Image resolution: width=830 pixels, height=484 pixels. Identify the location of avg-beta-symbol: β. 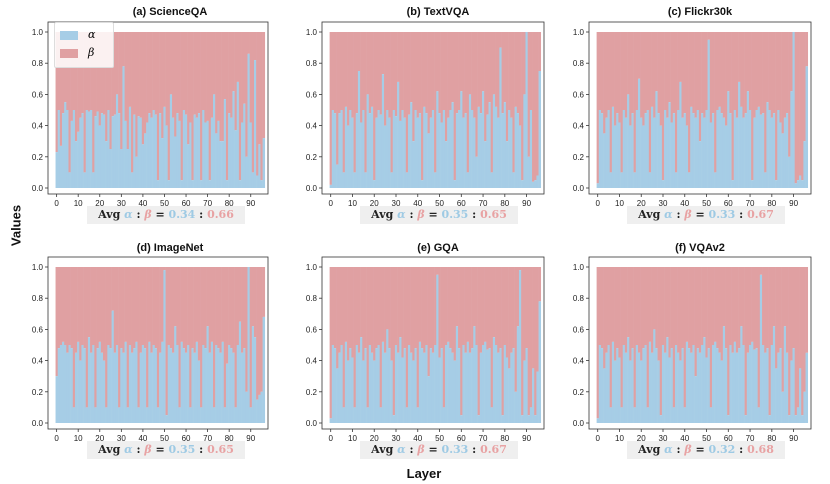
(421, 449).